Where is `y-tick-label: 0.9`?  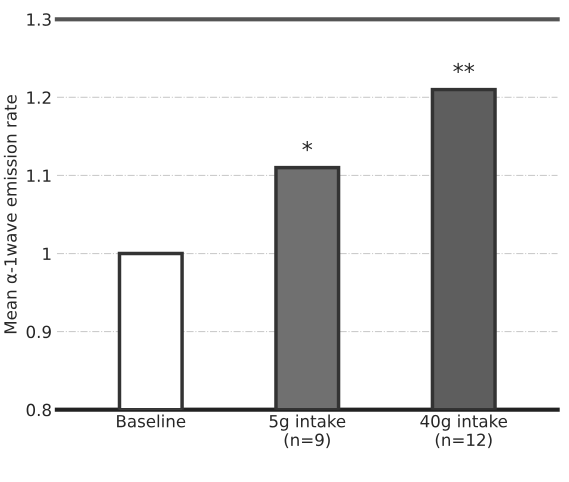 y-tick-label: 0.9 is located at coordinates (38, 332).